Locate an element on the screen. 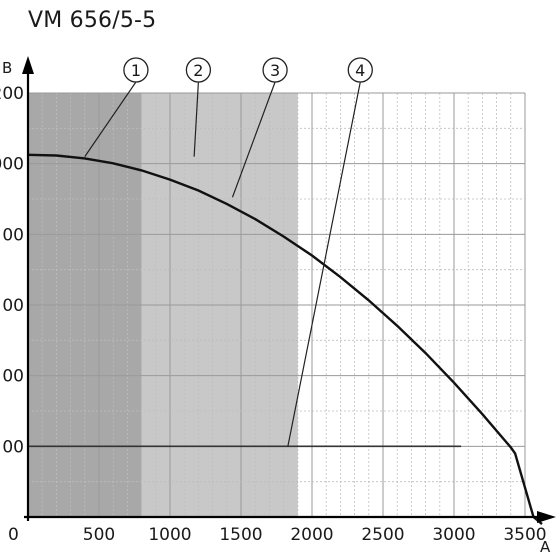 The image size is (560, 558). chart-title: VM 656/5-5 is located at coordinates (92, 20).